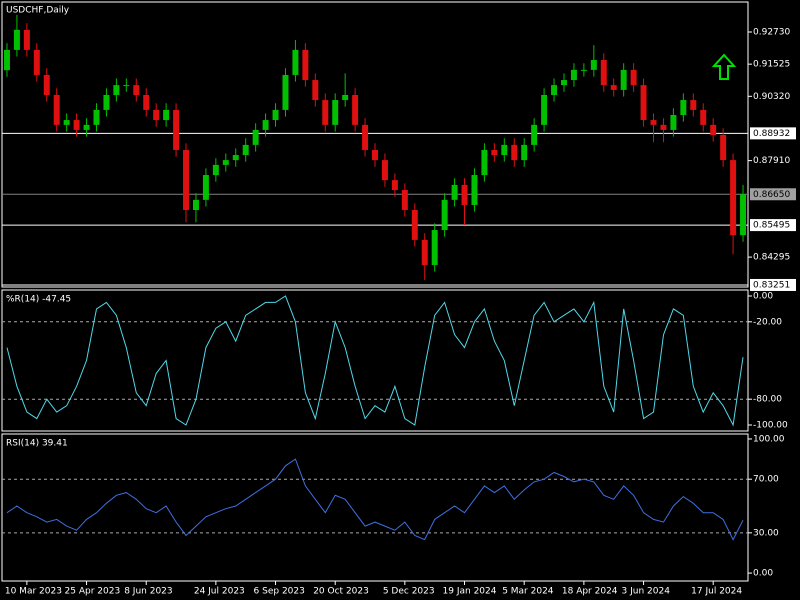 The image size is (800, 600). I want to click on x-tick-label: 5 Dec 2023, so click(409, 592).